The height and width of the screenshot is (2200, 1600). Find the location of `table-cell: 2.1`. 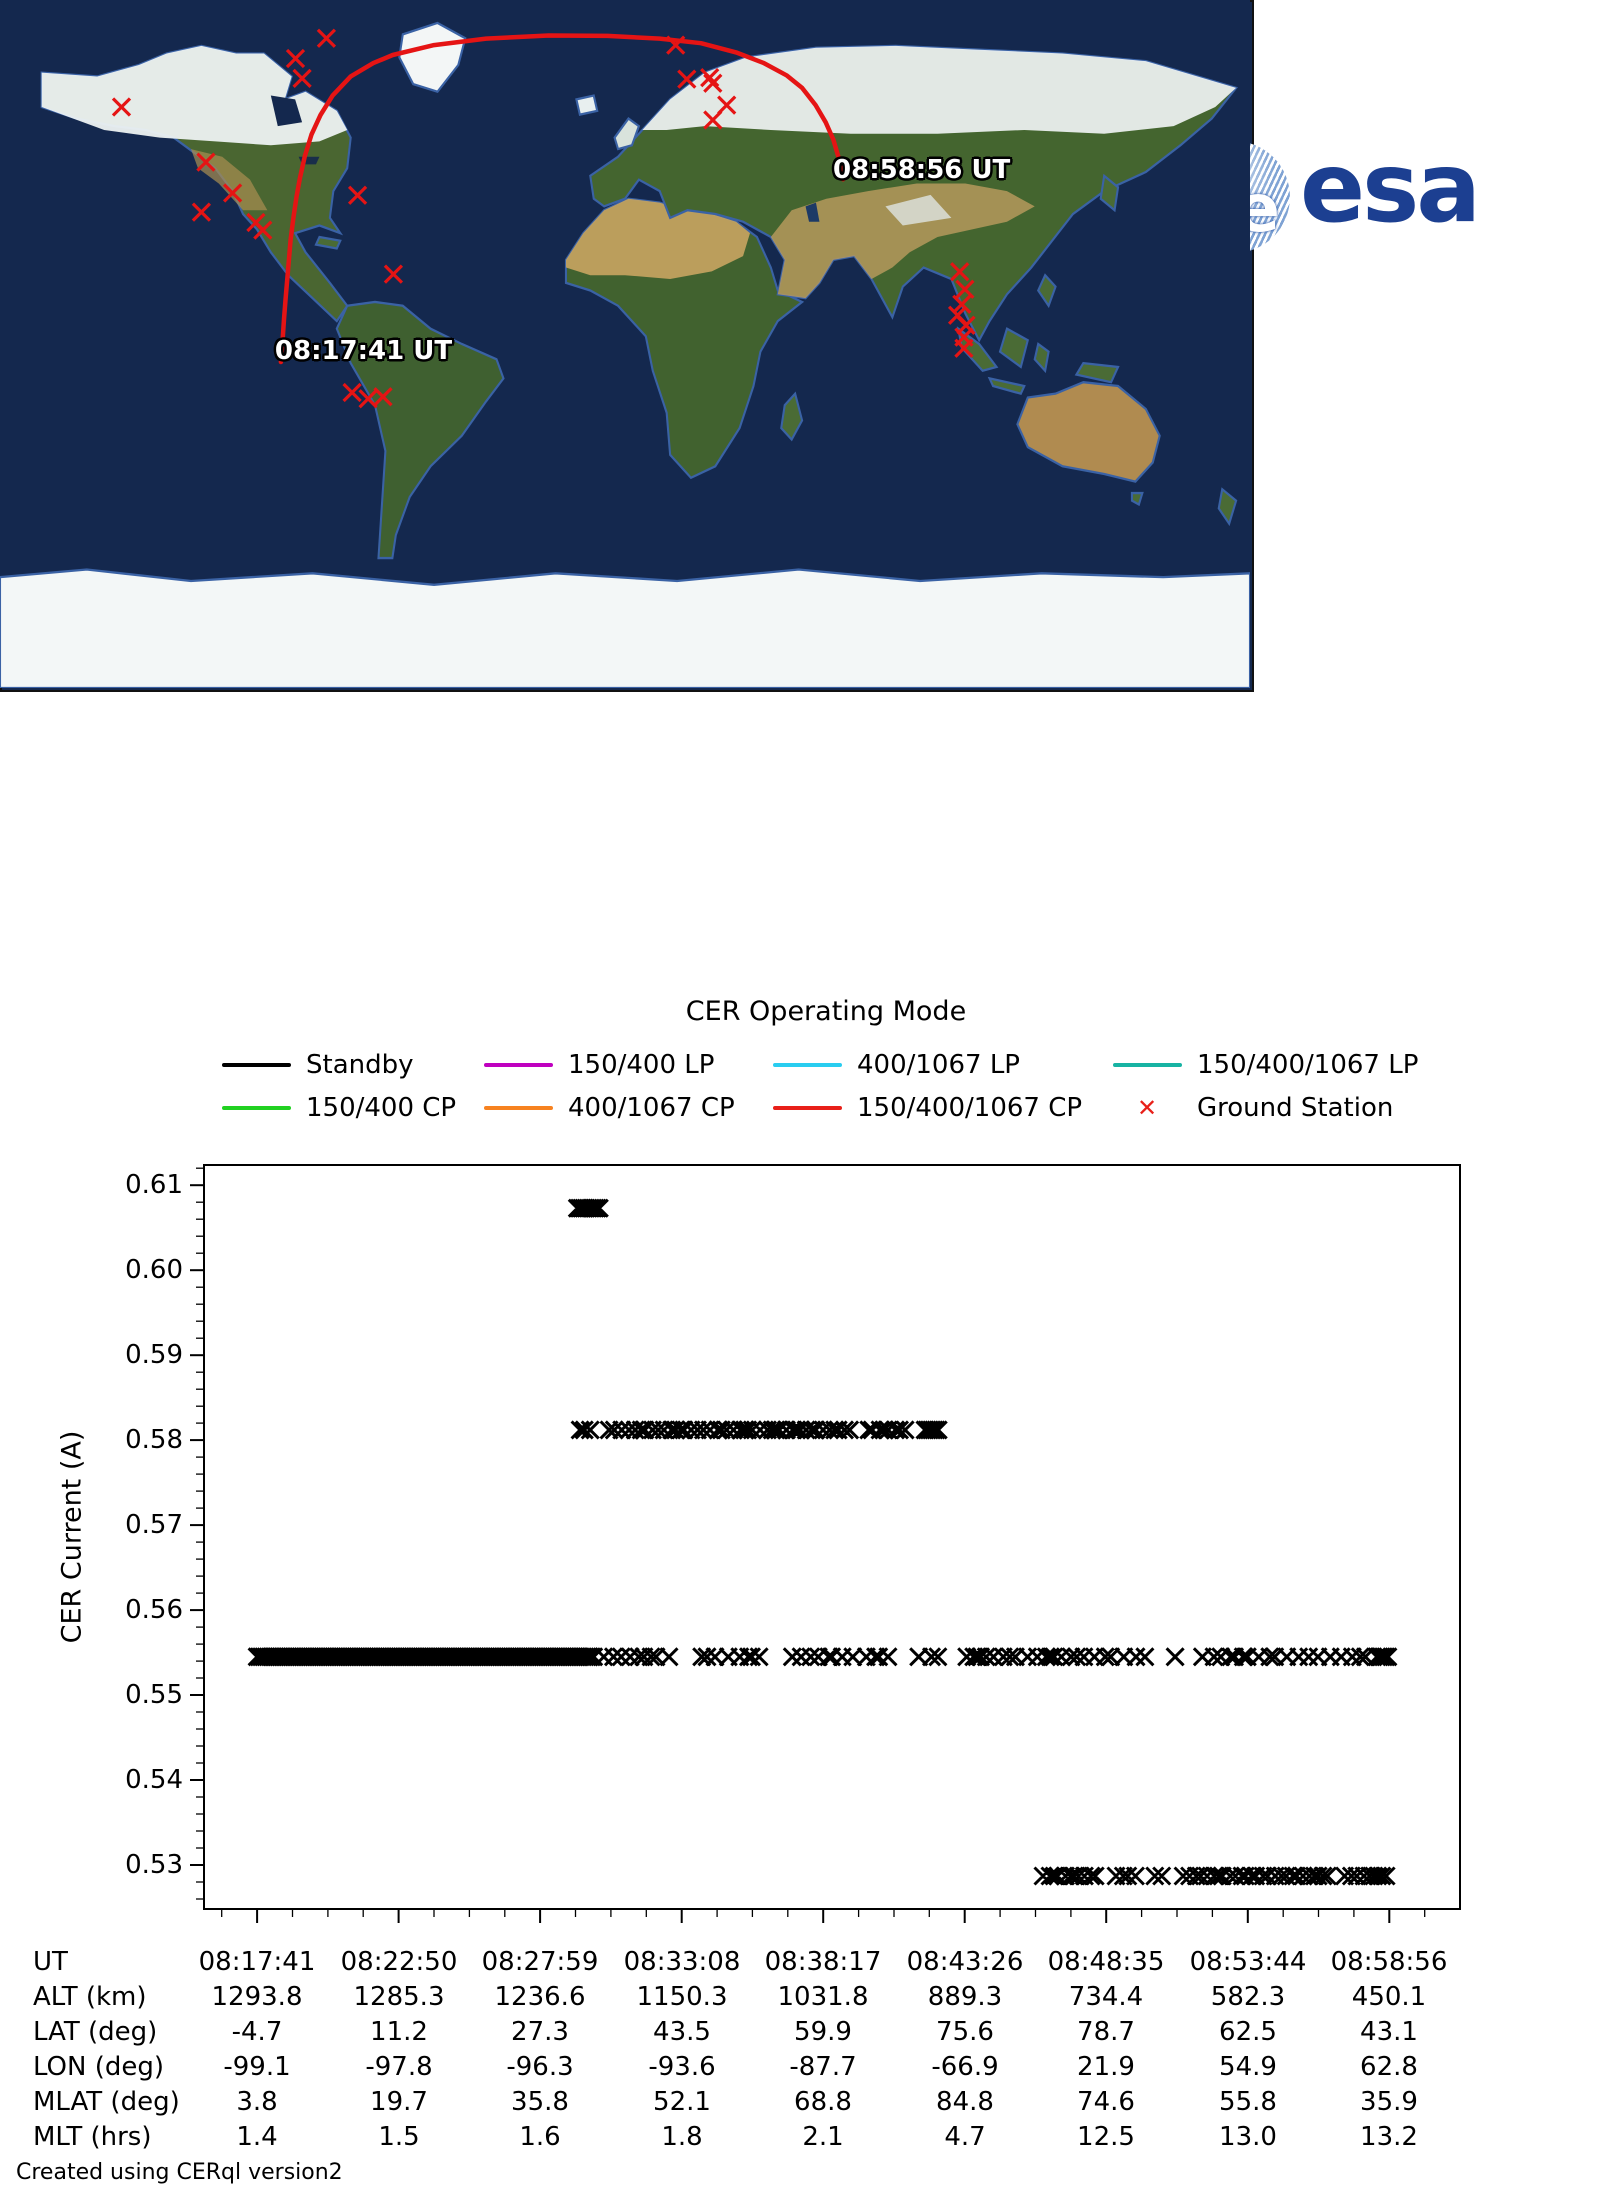

table-cell: 2.1 is located at coordinates (823, 2137).